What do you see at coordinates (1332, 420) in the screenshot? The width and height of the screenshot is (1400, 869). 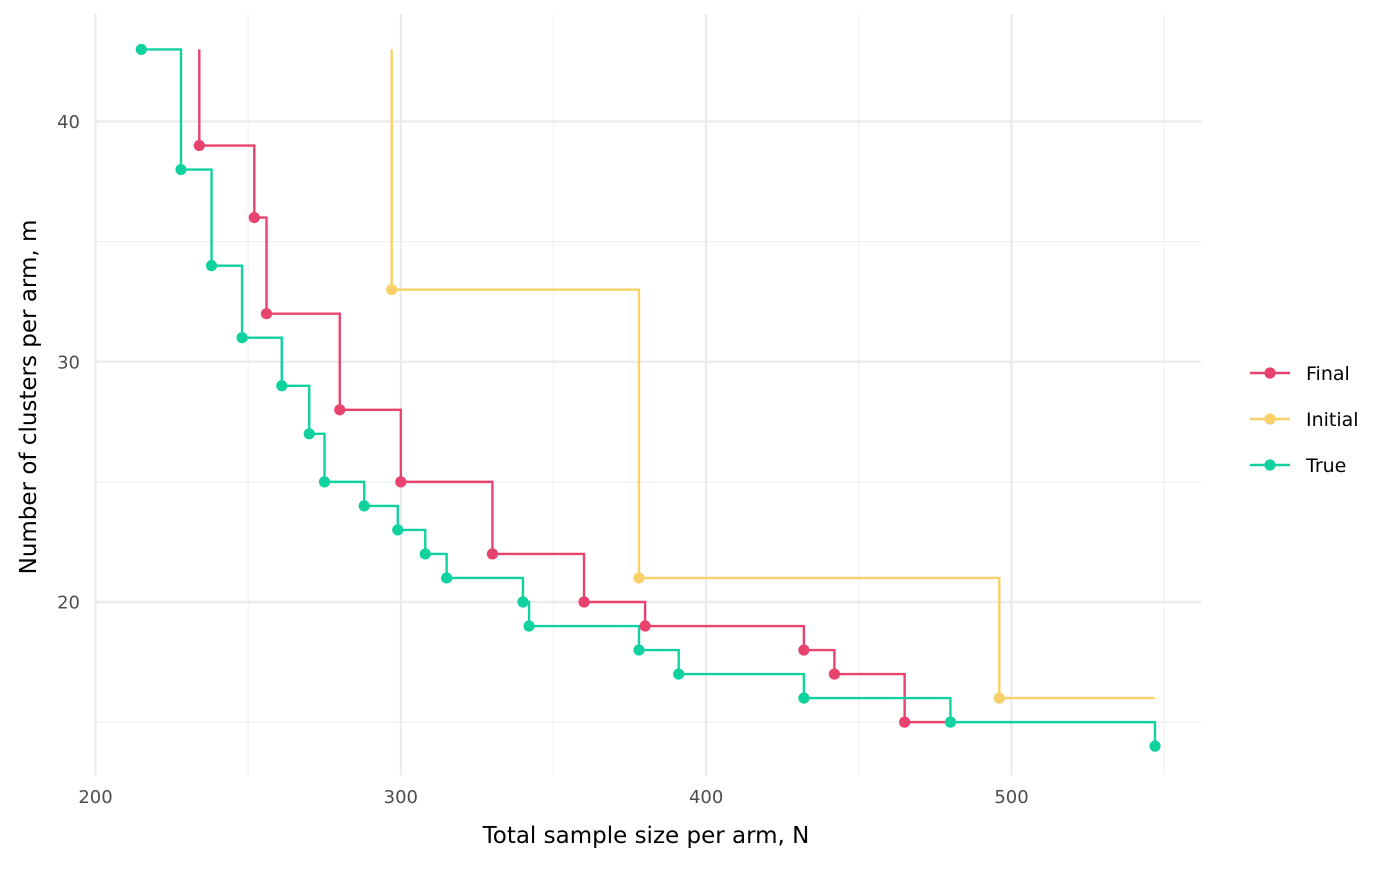 I see `legend-label: Initial` at bounding box center [1332, 420].